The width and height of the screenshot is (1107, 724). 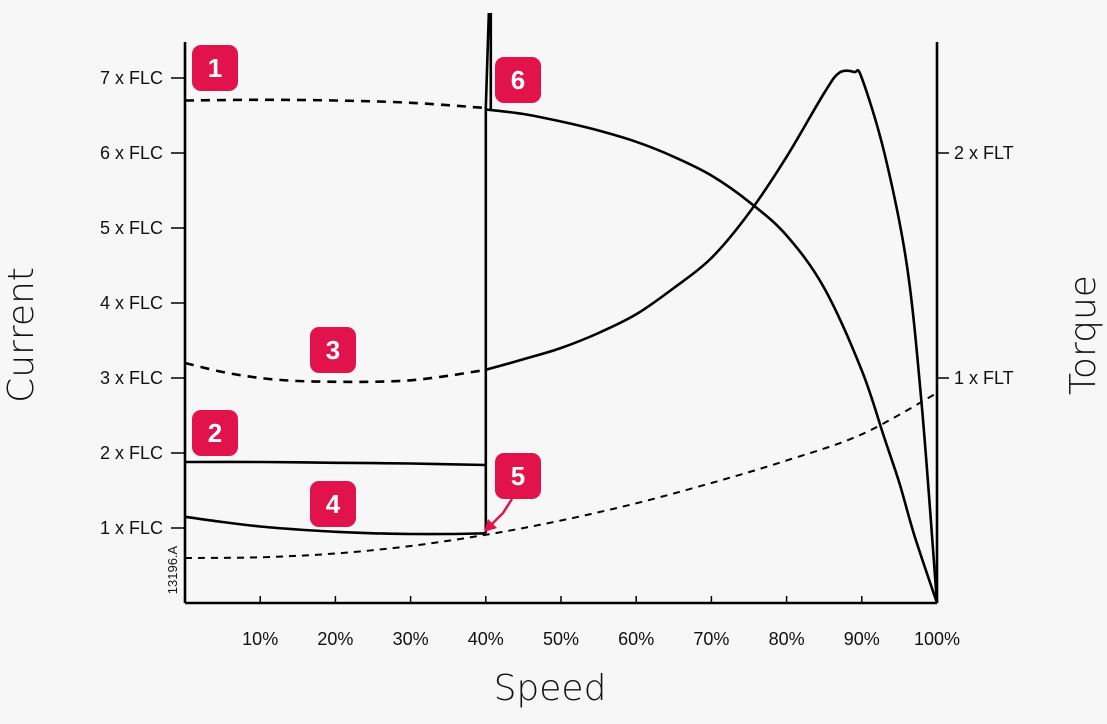 What do you see at coordinates (131, 78) in the screenshot?
I see `y-left-tick-label: 7 x FLC` at bounding box center [131, 78].